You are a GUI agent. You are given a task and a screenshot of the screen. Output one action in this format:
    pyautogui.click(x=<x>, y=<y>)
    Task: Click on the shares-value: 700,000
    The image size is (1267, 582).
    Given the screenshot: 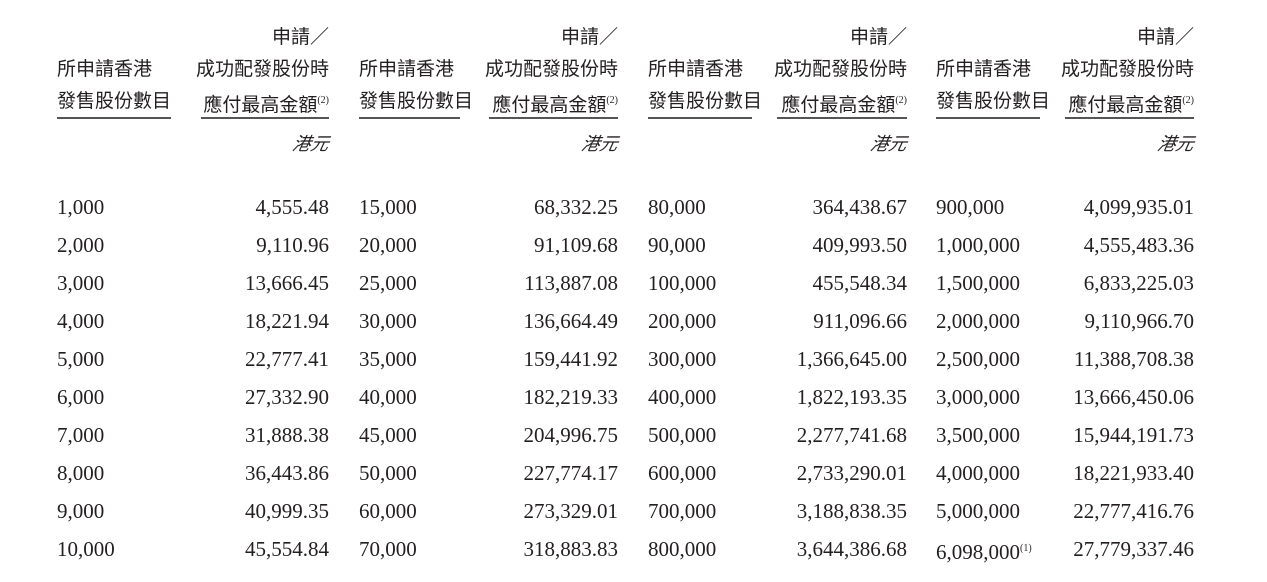 What is the action you would take?
    pyautogui.click(x=682, y=511)
    